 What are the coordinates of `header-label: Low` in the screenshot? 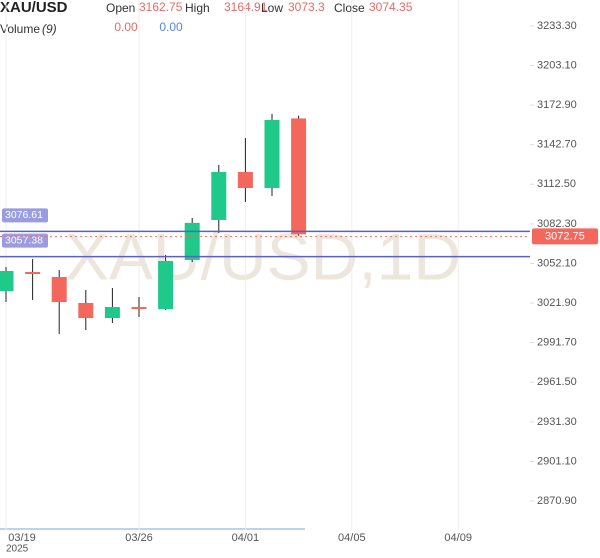 It's located at (272, 8).